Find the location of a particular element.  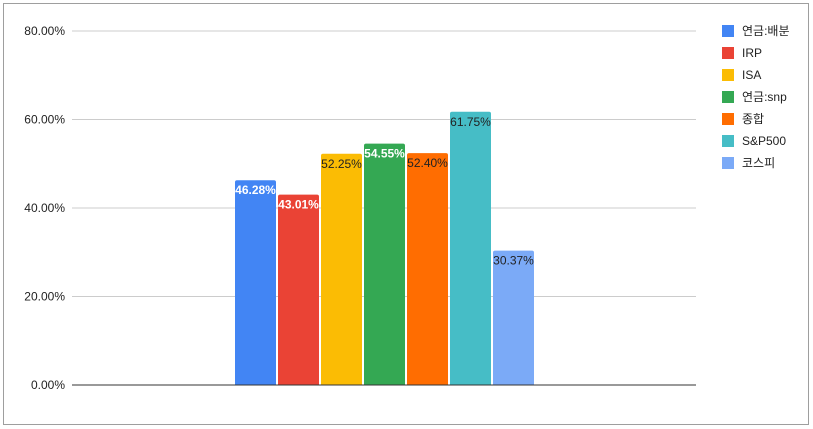

data-label: 61.75% is located at coordinates (470, 122).